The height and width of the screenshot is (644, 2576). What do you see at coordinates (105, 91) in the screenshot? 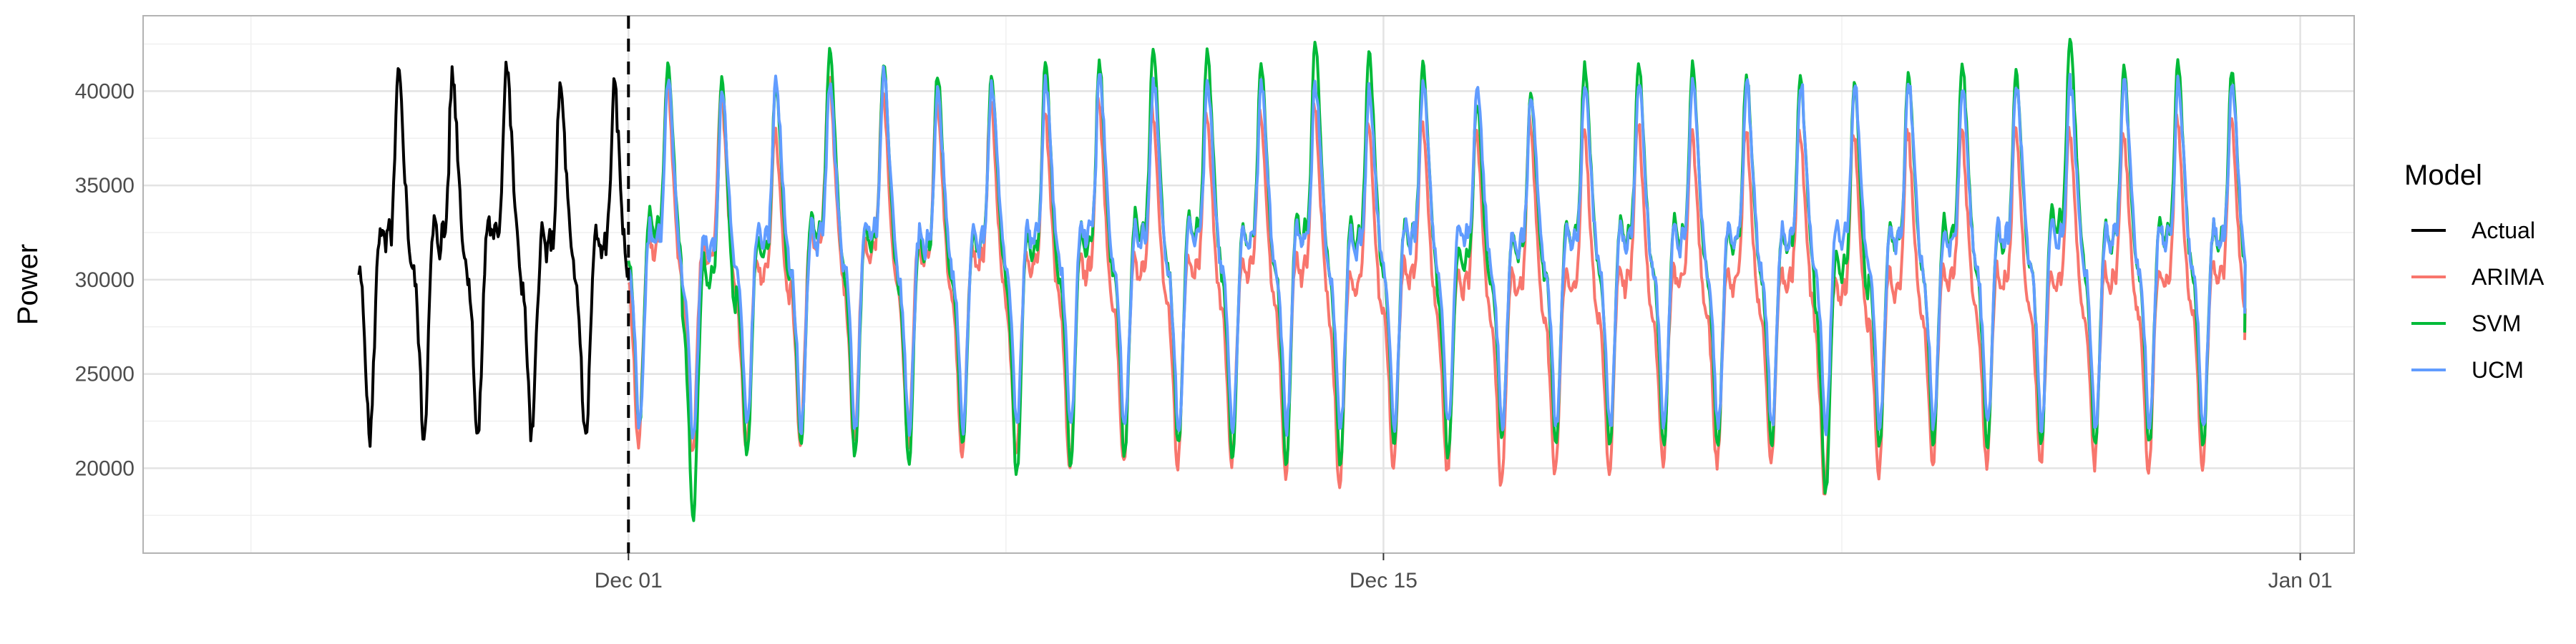
I see `y-tick-label: 40000` at bounding box center [105, 91].